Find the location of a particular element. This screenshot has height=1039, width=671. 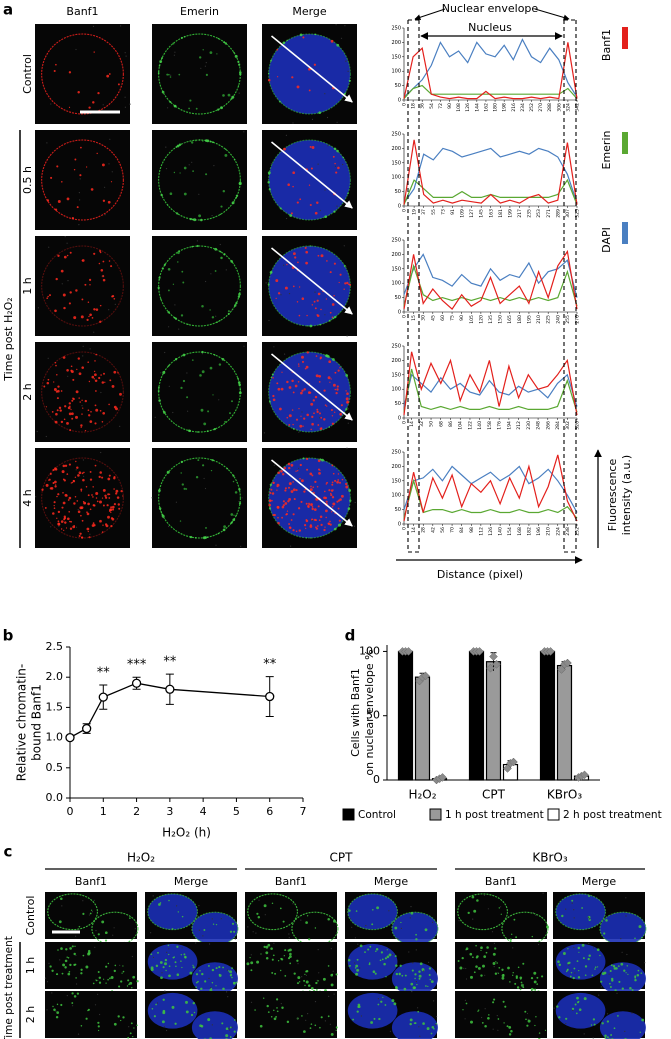

x-tick-label: 165 is located at coordinates (510, 319).